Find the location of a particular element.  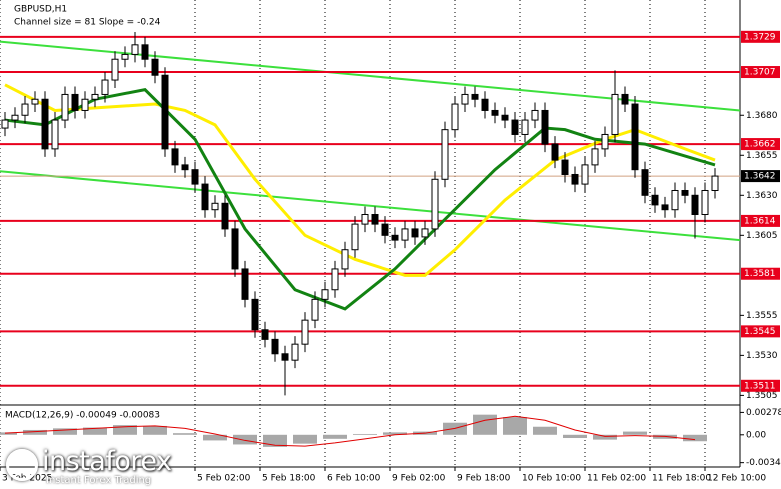

x-tick-label: 5 Feb 18:00 is located at coordinates (289, 479).